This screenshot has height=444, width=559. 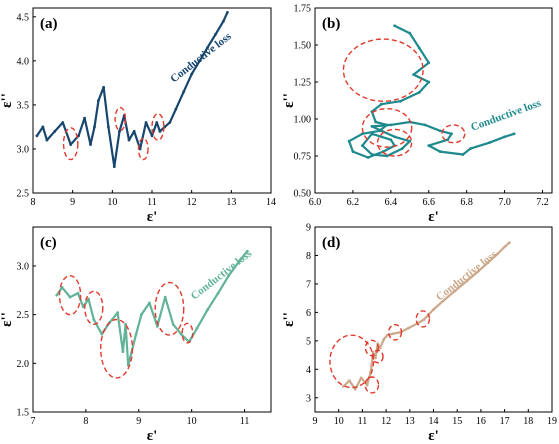 What do you see at coordinates (303, 9) in the screenshot?
I see `y-tick-label: 1.75` at bounding box center [303, 9].